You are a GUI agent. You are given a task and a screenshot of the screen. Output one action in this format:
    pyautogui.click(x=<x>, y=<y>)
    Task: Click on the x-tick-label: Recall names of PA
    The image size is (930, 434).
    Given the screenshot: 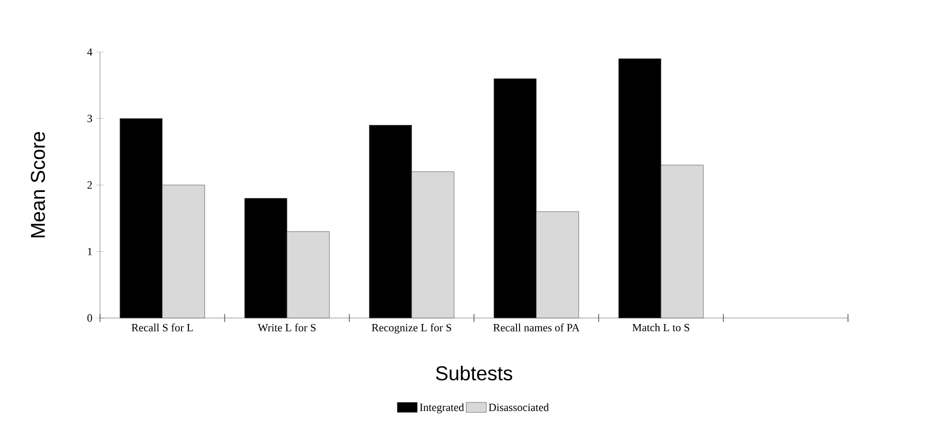 What is the action you would take?
    pyautogui.click(x=536, y=328)
    